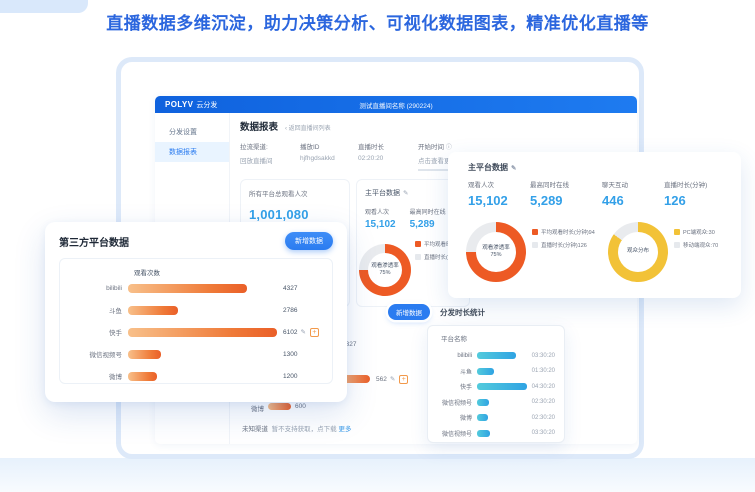  Describe the element at coordinates (179, 104) in the screenshot. I see `brand-logo: POLYV` at that location.